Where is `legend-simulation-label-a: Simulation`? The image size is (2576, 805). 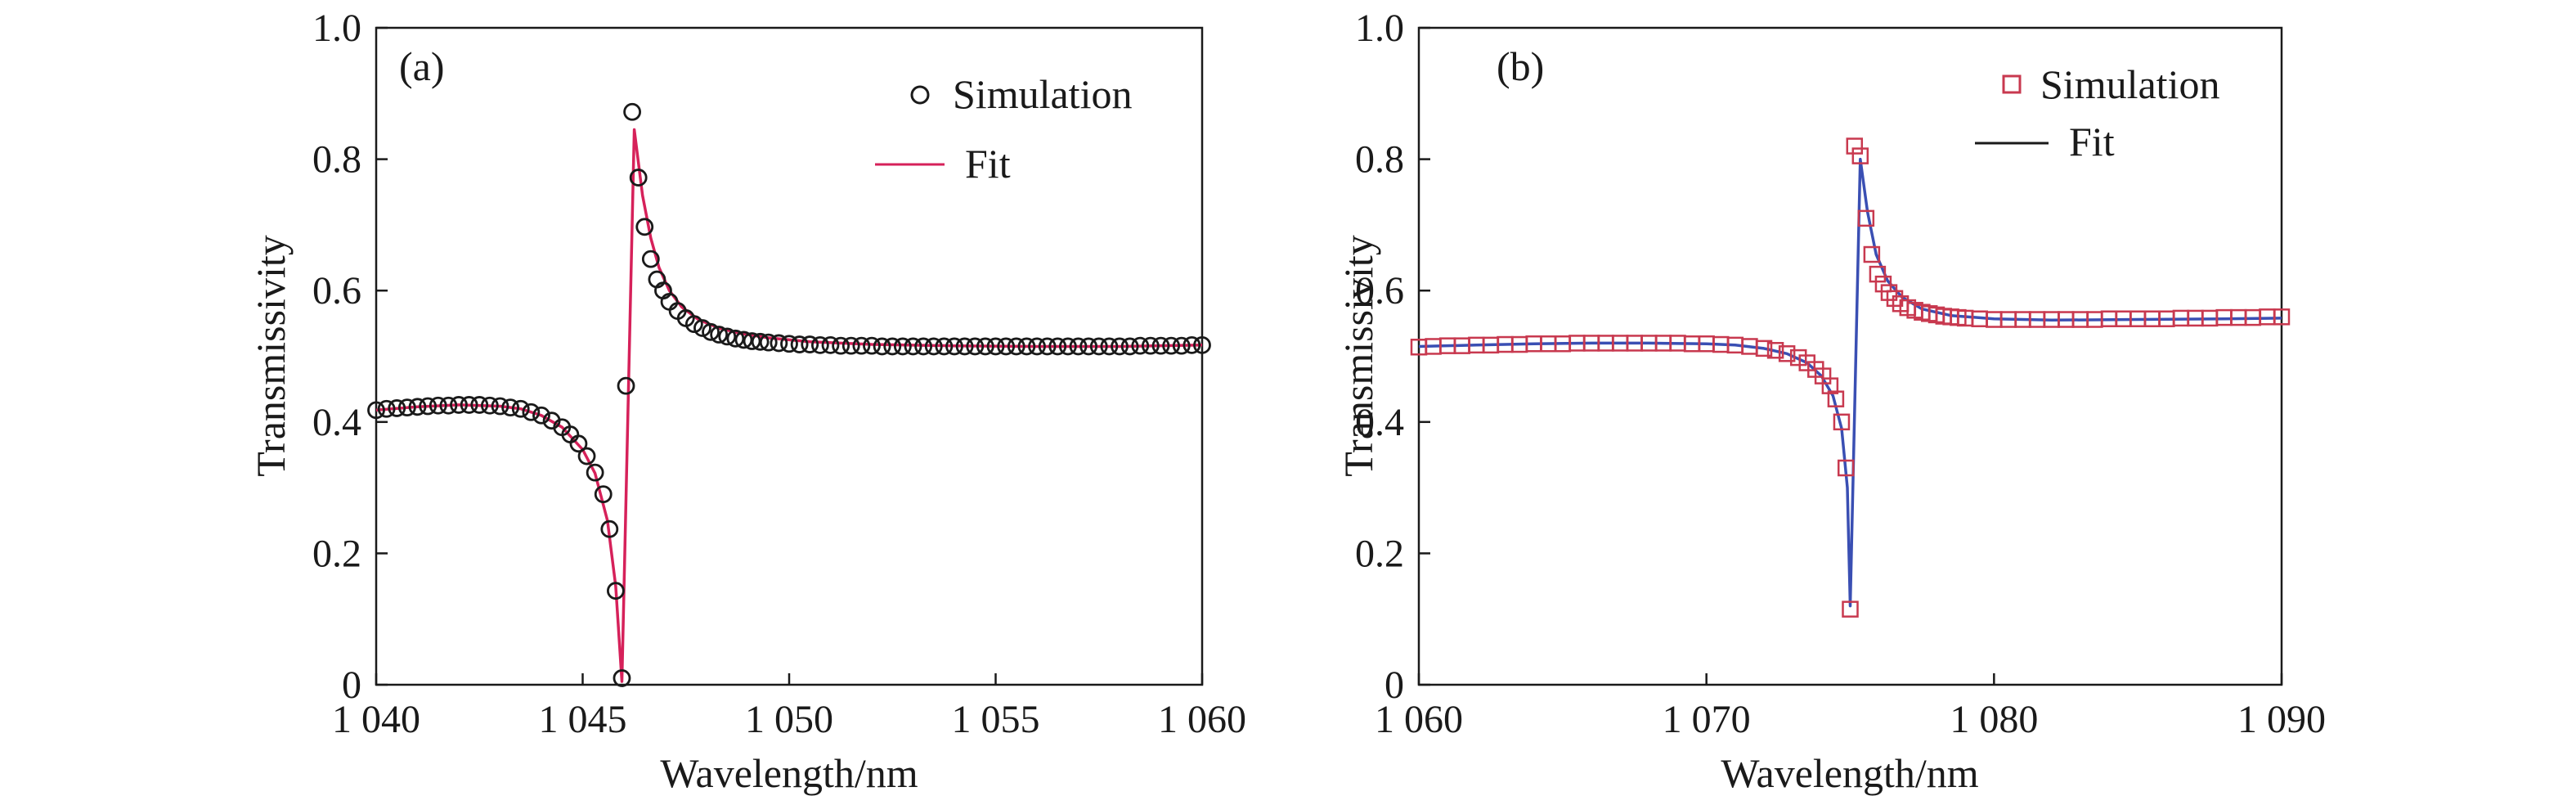 legend-simulation-label-a: Simulation is located at coordinates (1043, 94).